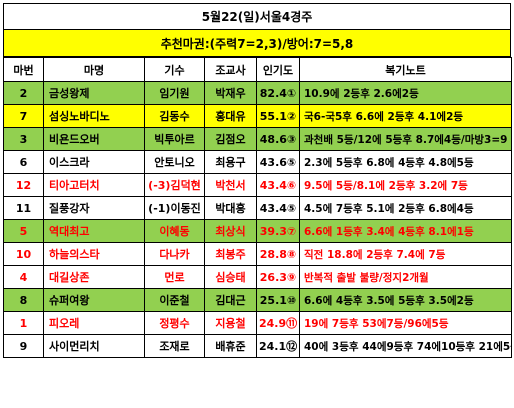  I want to click on popularity: 55.1②, so click(278, 116).